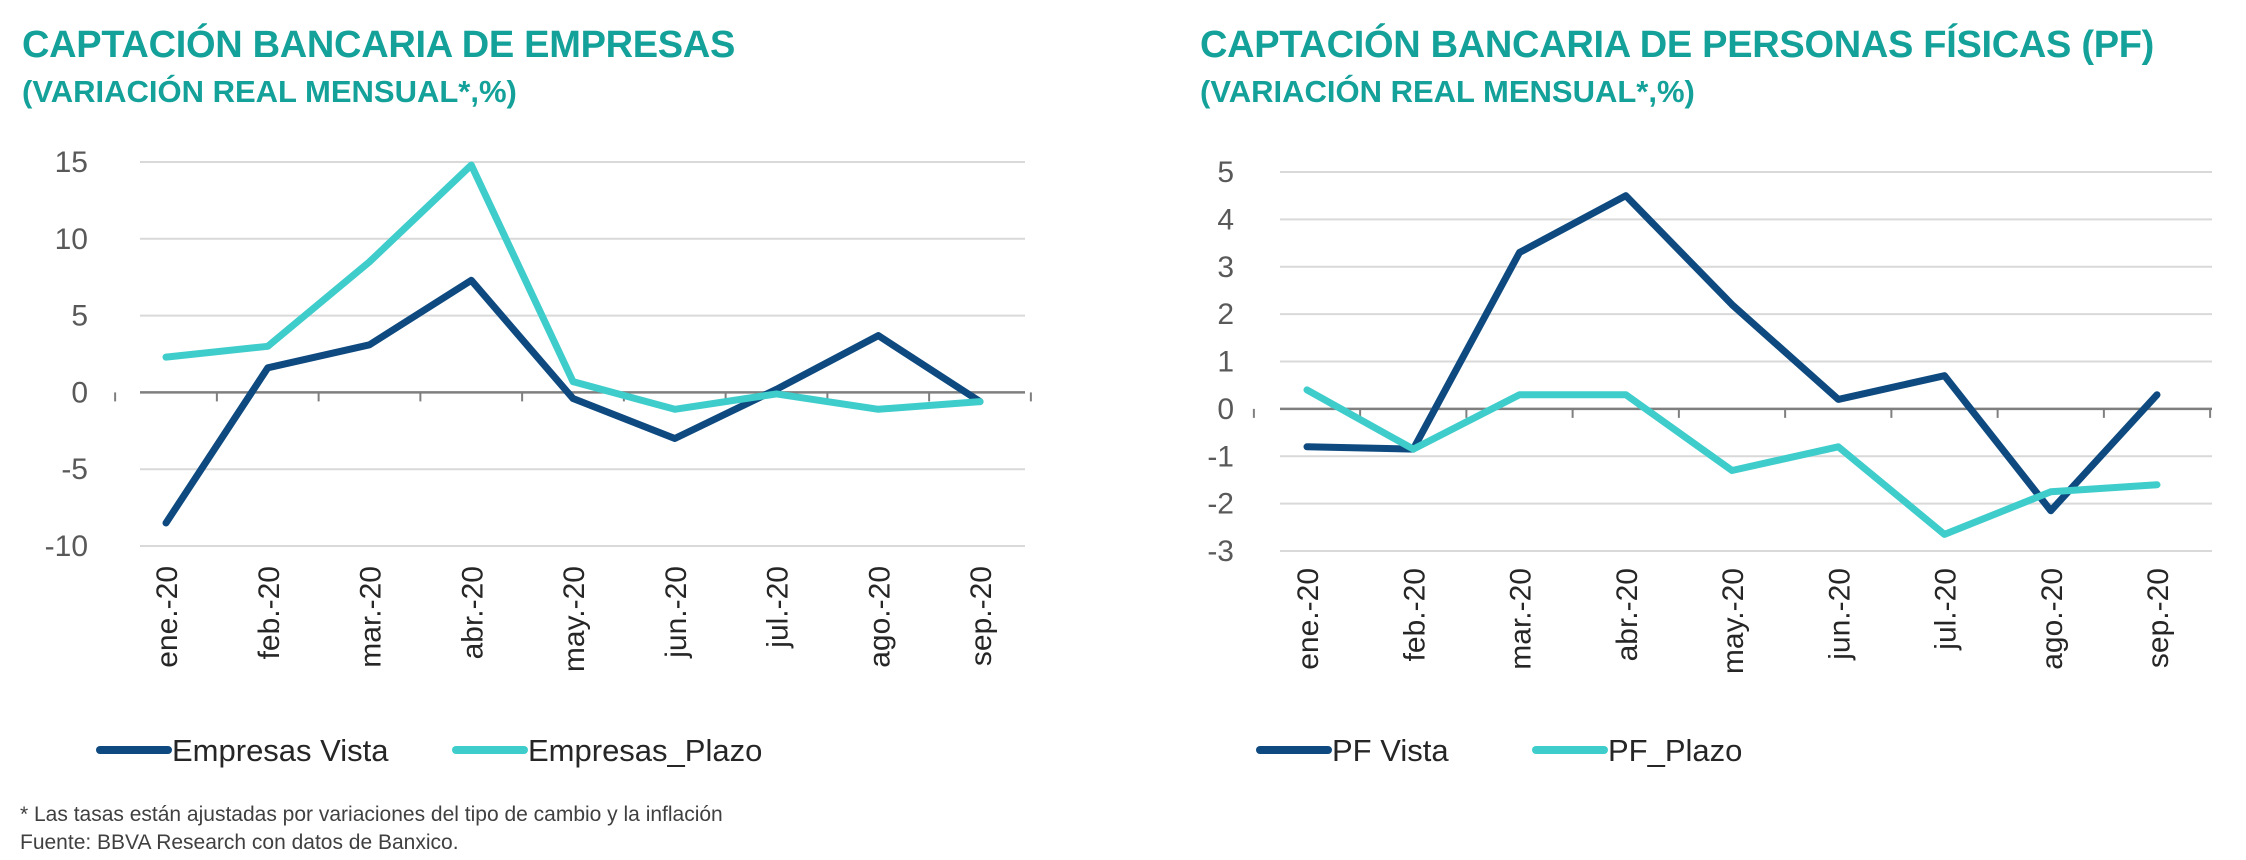  What do you see at coordinates (1732, 462) in the screenshot?
I see `series-line-pf-plazo` at bounding box center [1732, 462].